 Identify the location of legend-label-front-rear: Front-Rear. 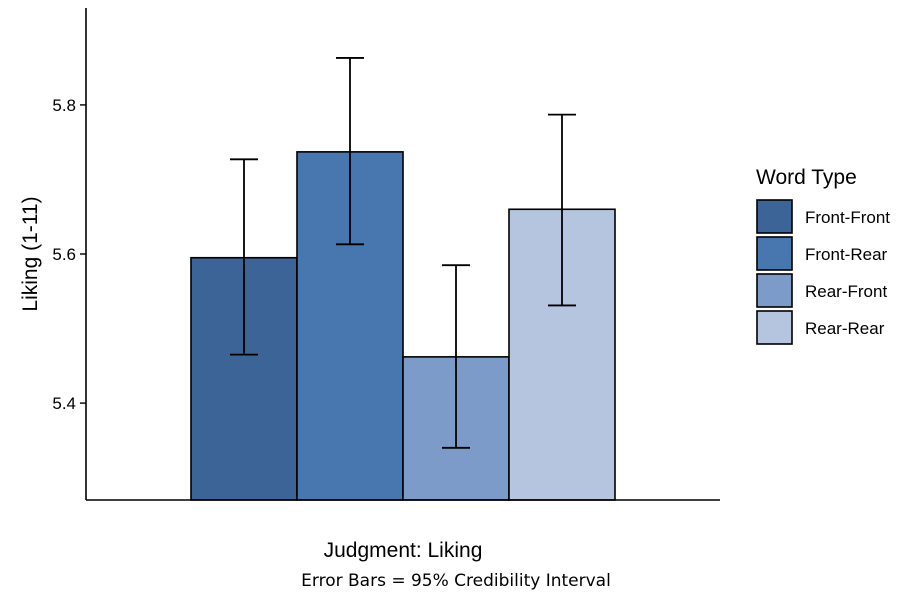
(846, 254).